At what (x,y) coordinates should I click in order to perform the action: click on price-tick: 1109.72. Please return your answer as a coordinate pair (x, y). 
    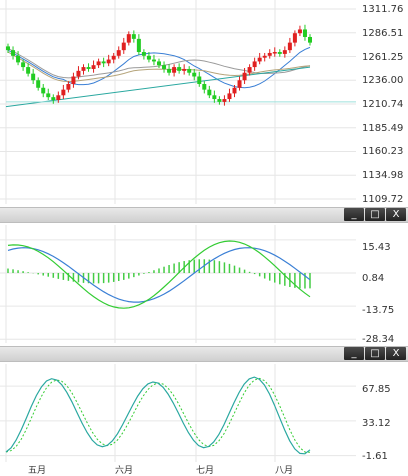
    Looking at the image, I should click on (383, 199).